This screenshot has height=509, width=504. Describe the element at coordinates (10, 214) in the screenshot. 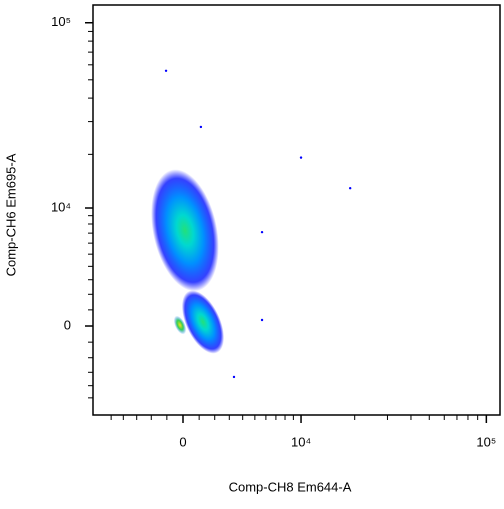

I see `y-axis-label: Comp-CH6 Em695-A` at that location.